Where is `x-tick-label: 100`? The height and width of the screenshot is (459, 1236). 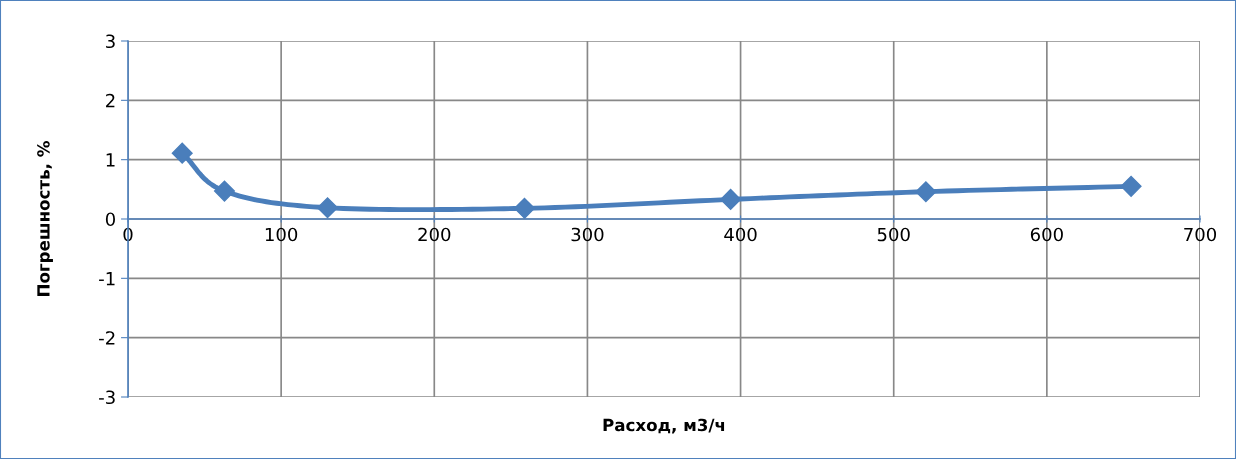 x-tick-label: 100 is located at coordinates (281, 234).